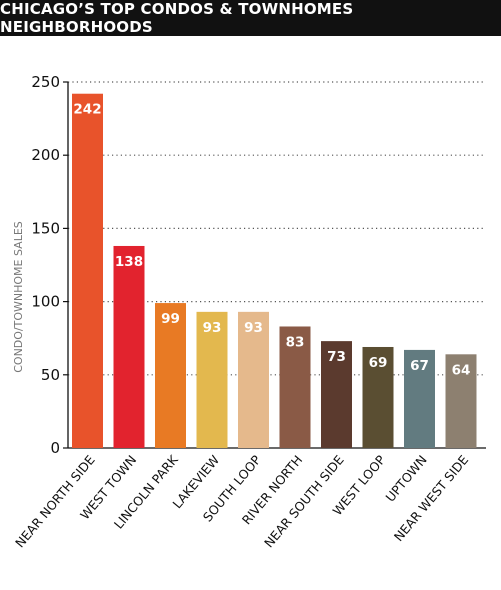 Image resolution: width=501 pixels, height=590 pixels. I want to click on x-category-label: NEAR SOUTH SIDE, so click(304, 501).